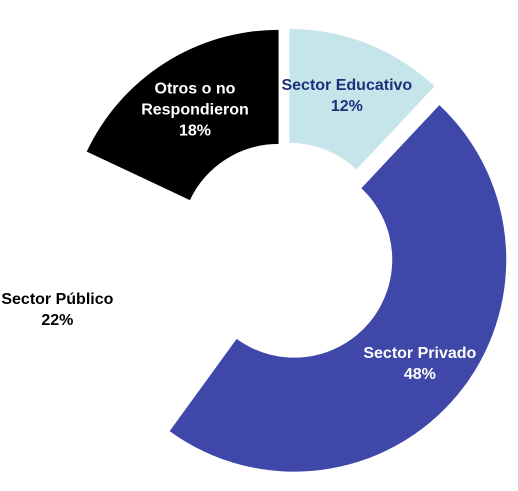  Describe the element at coordinates (420, 353) in the screenshot. I see `category-label: Sector Privado` at that location.